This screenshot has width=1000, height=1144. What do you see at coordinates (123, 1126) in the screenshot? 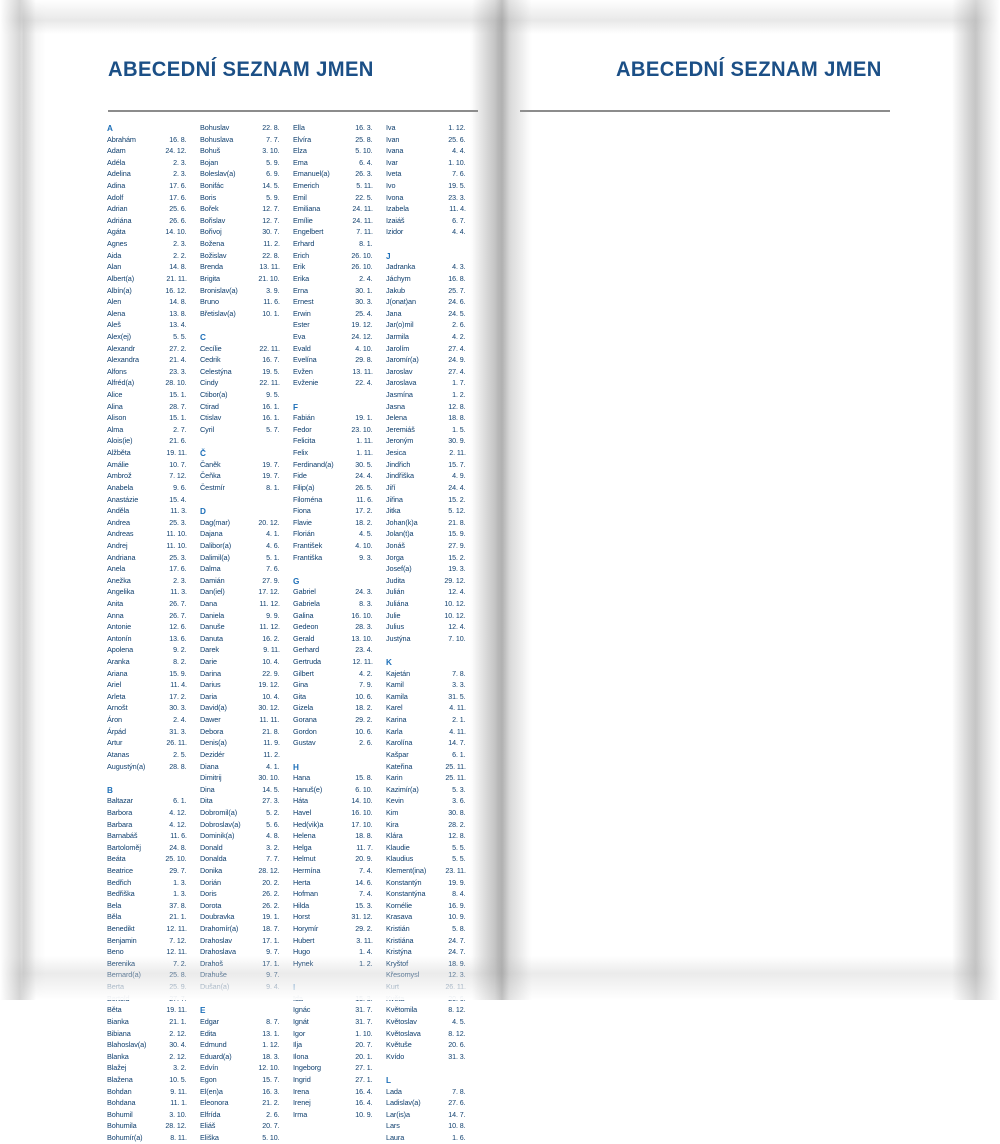
I see `entry-name: Bohumila` at bounding box center [123, 1126].